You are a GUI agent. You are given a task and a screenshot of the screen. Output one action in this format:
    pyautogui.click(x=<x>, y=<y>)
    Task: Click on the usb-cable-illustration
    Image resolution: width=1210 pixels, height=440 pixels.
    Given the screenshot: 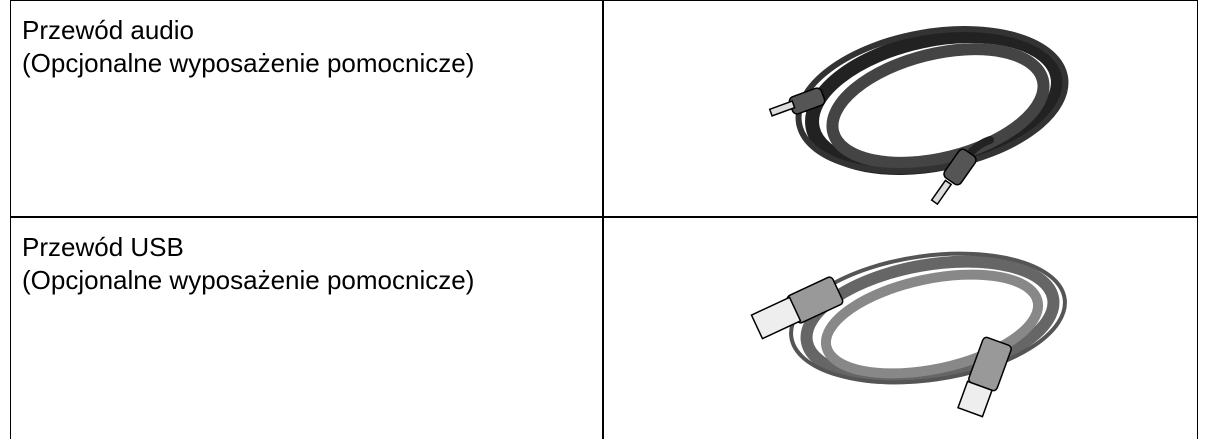 What is the action you would take?
    pyautogui.click(x=908, y=334)
    